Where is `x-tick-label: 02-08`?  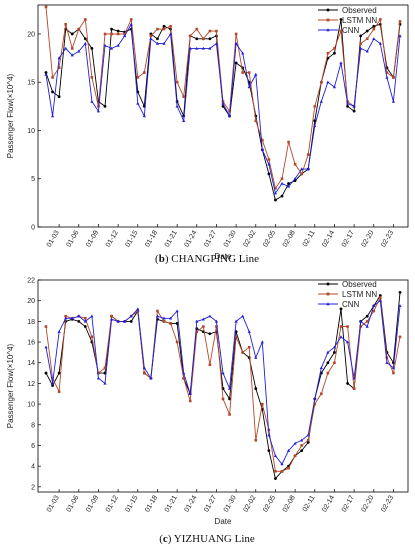 x-tick-label: 02-08 is located at coordinates (289, 503).